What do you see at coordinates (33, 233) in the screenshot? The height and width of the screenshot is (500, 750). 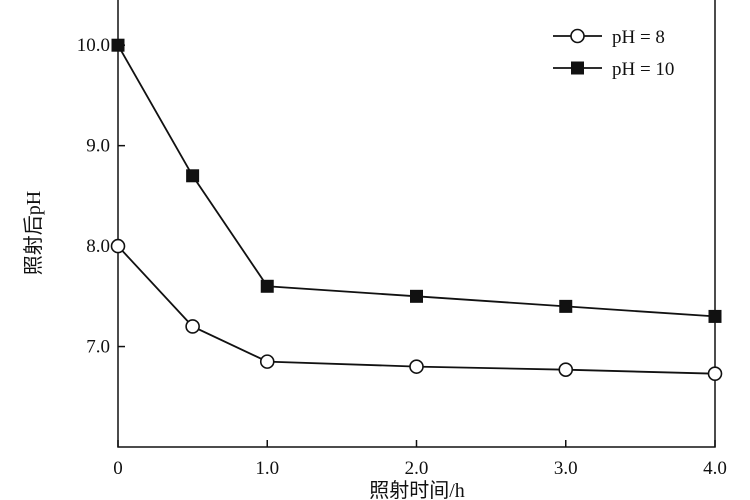 I see `y-axis-label: 照射后pH` at bounding box center [33, 233].